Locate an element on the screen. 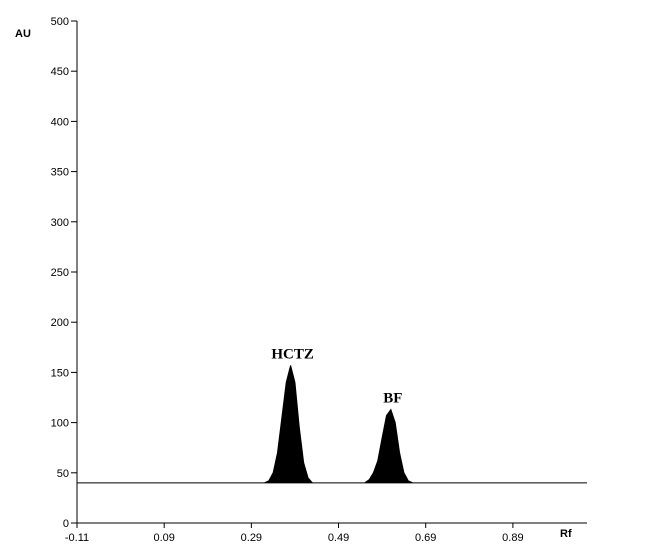  y-tick-label: 100 is located at coordinates (60, 424).